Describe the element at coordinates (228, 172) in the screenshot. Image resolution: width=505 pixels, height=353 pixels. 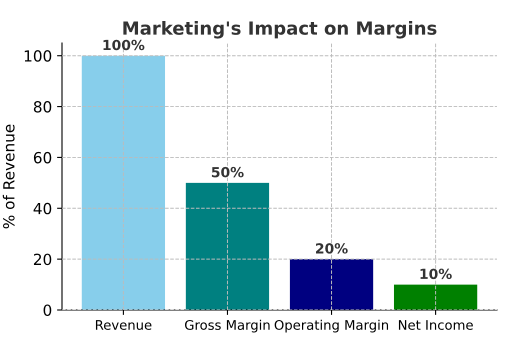
I see `data-label: 50%` at that location.